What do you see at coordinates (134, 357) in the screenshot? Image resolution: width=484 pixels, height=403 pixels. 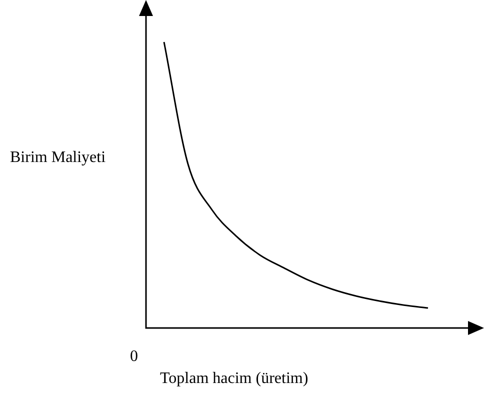 I see `text: 0` at bounding box center [134, 357].